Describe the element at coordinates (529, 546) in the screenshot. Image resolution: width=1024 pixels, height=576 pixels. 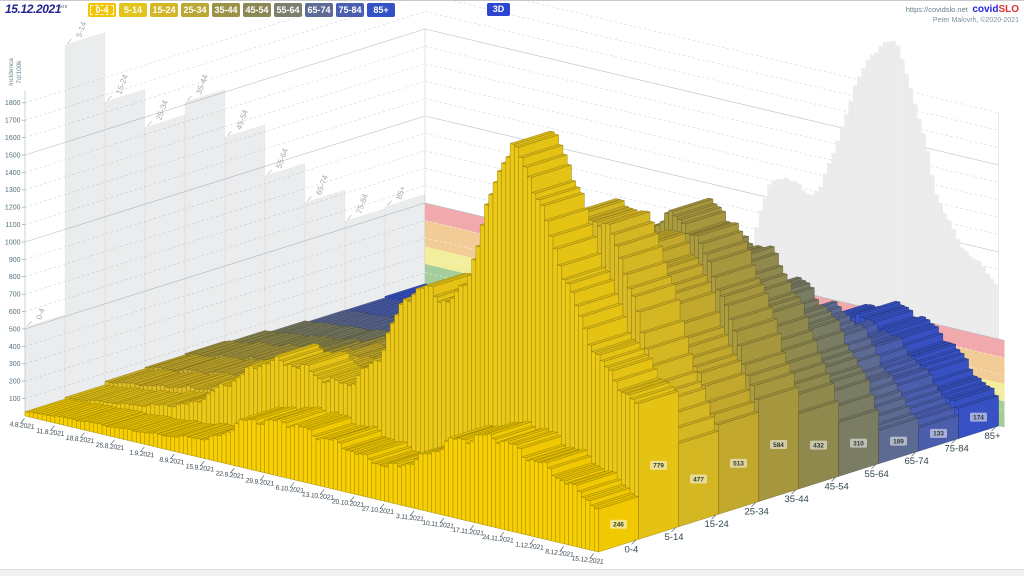
I see `date-label: 1.12.2021` at that location.